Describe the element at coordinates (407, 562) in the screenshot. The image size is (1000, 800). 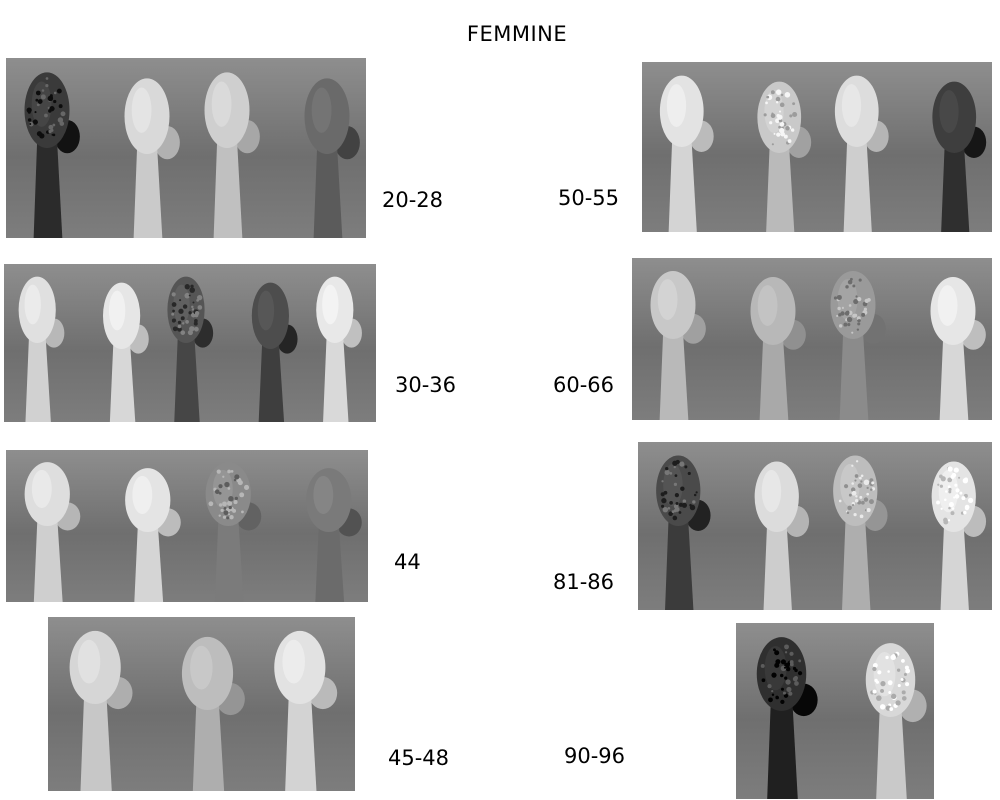
I see `age-label-44: 44` at that location.